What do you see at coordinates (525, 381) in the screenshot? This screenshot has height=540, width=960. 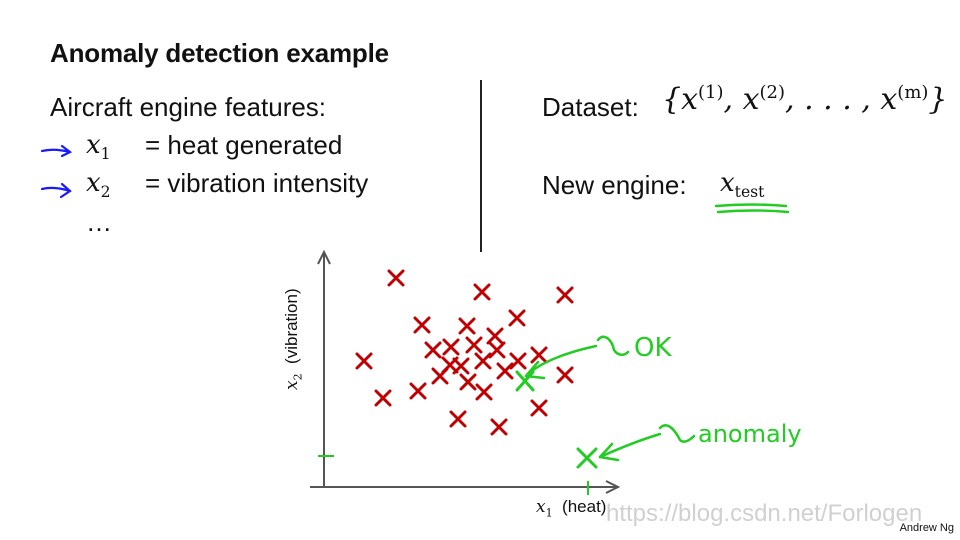 I see `ok-point` at bounding box center [525, 381].